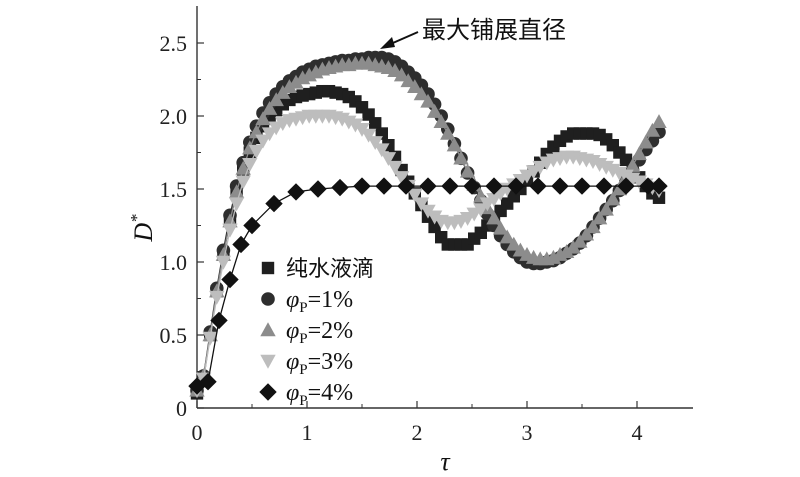  Describe the element at coordinates (319, 301) in the screenshot. I see `legend-label: φP=1%` at that location.